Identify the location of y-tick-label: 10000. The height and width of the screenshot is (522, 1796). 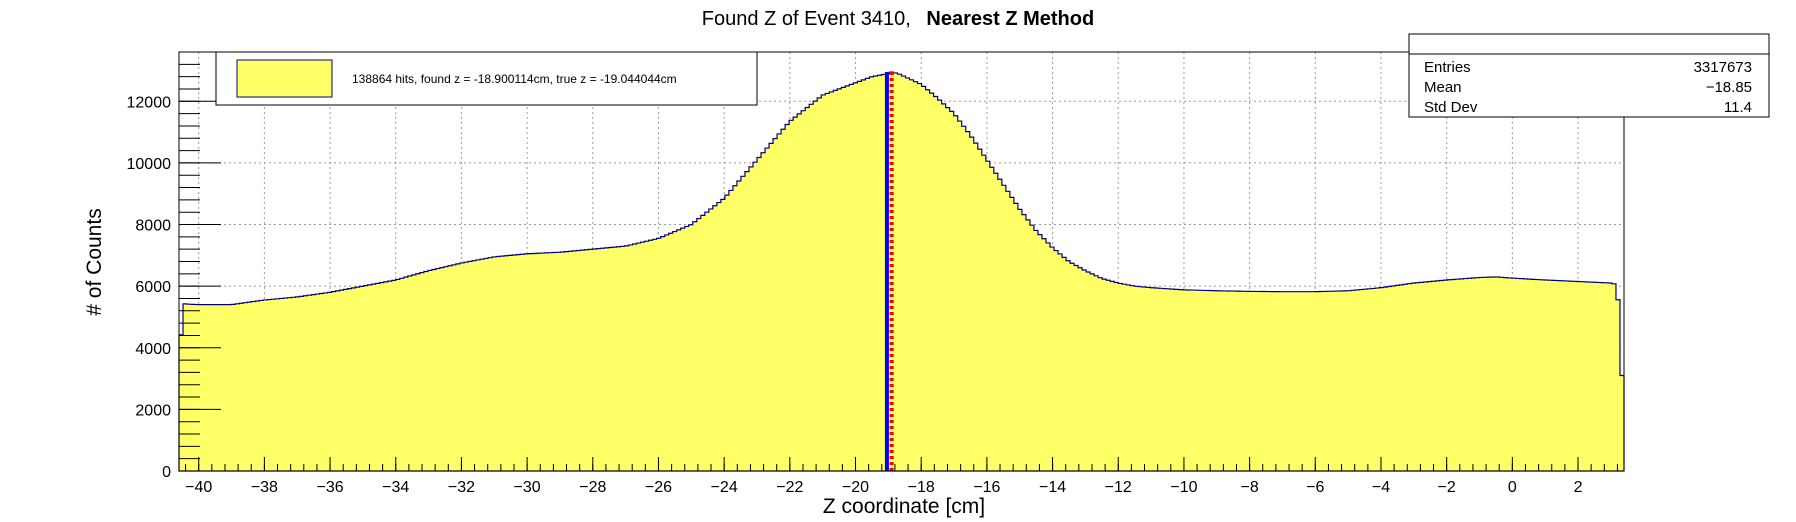
(149, 164).